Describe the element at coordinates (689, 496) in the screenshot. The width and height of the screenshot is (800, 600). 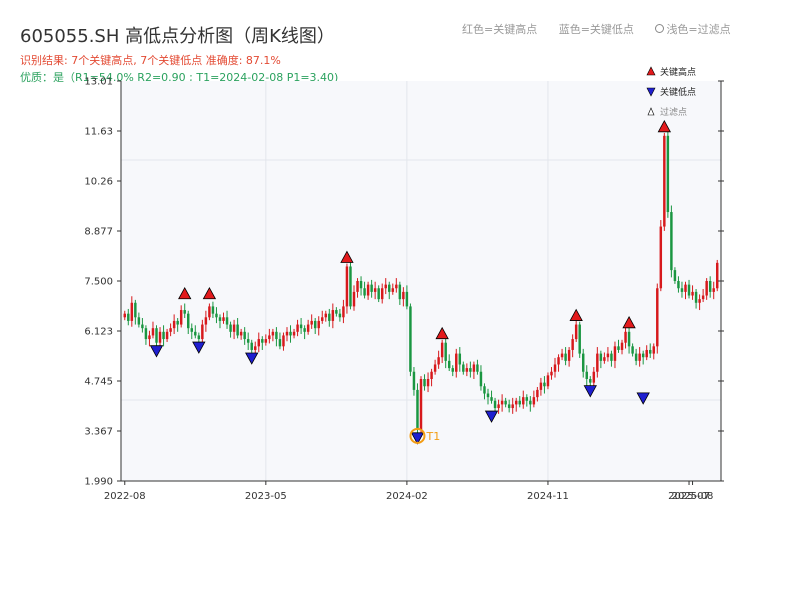
I see `x-tick-label: 2025-07` at that location.